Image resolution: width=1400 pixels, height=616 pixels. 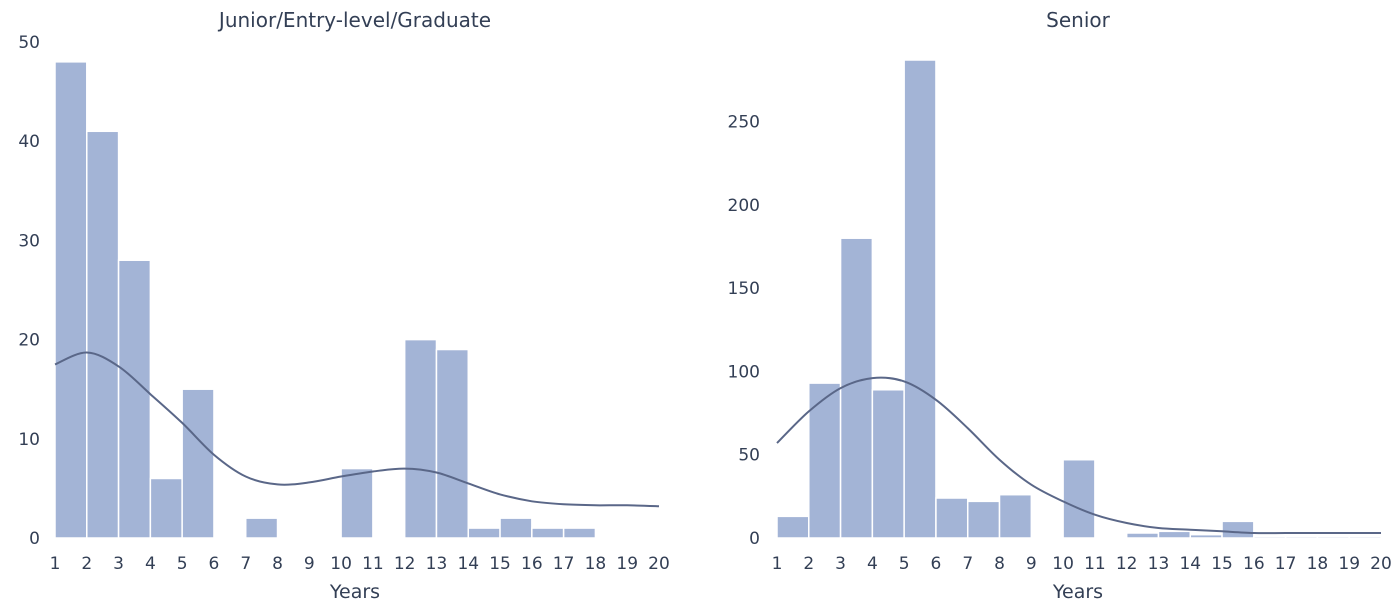 I want to click on senior-y-tick-label: 150, so click(x=744, y=289).